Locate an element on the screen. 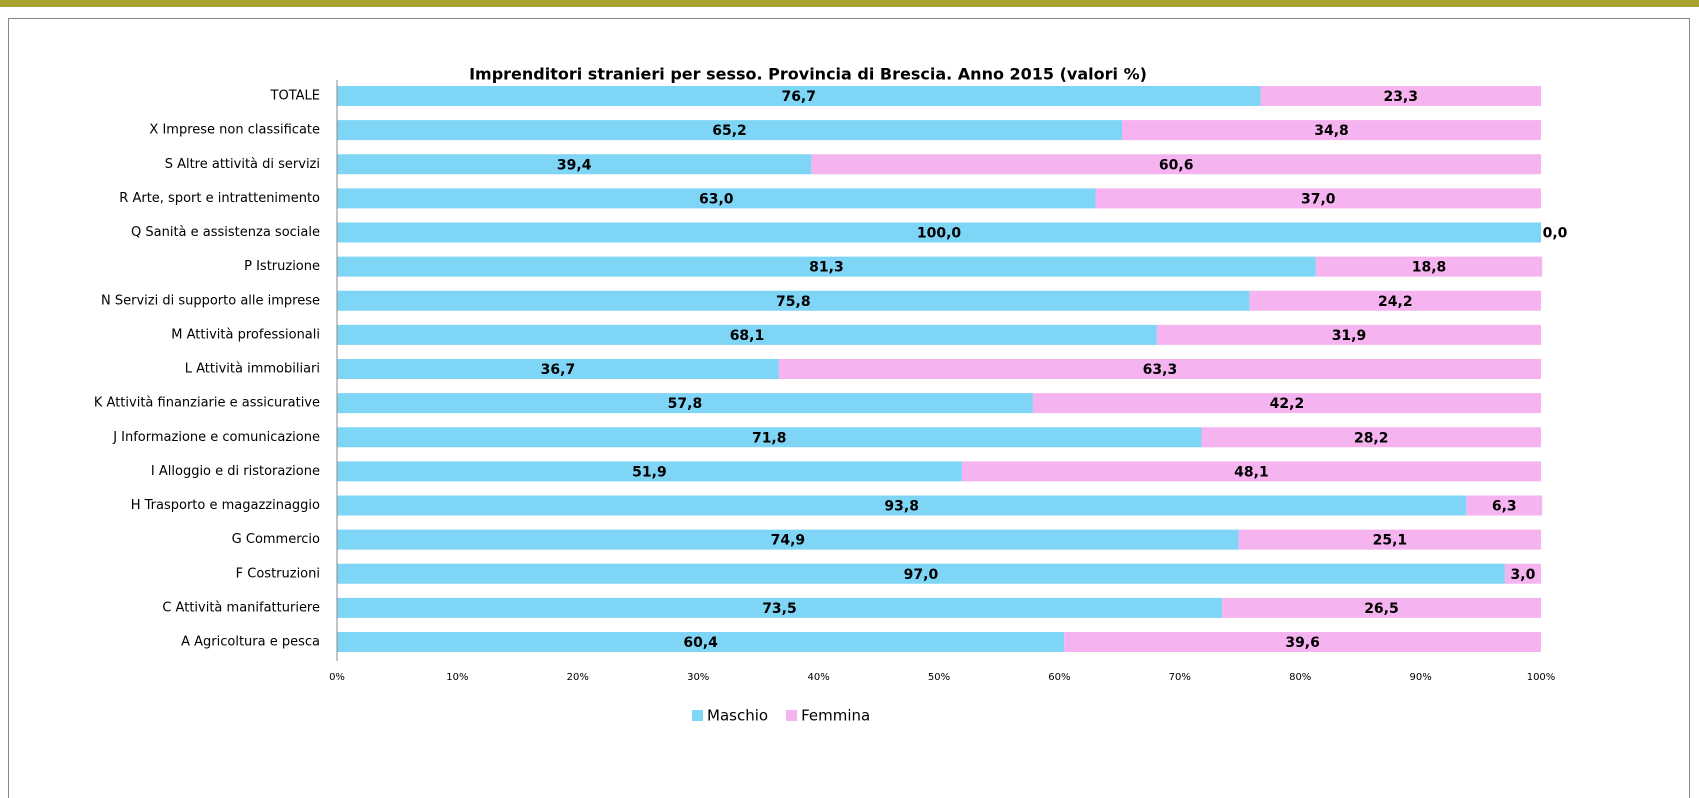 The width and height of the screenshot is (1699, 798). data-label: 3,0 is located at coordinates (1523, 575).